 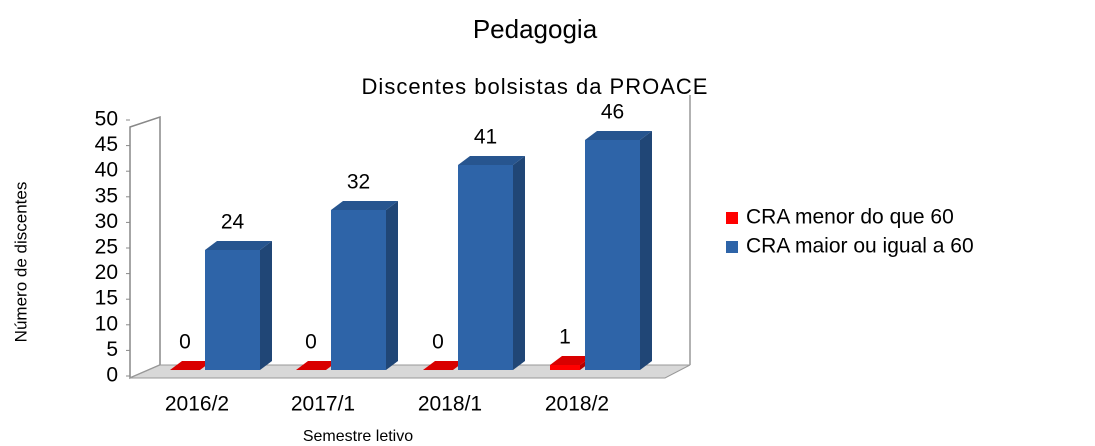 I want to click on y-tick-label: 0, so click(x=112, y=375).